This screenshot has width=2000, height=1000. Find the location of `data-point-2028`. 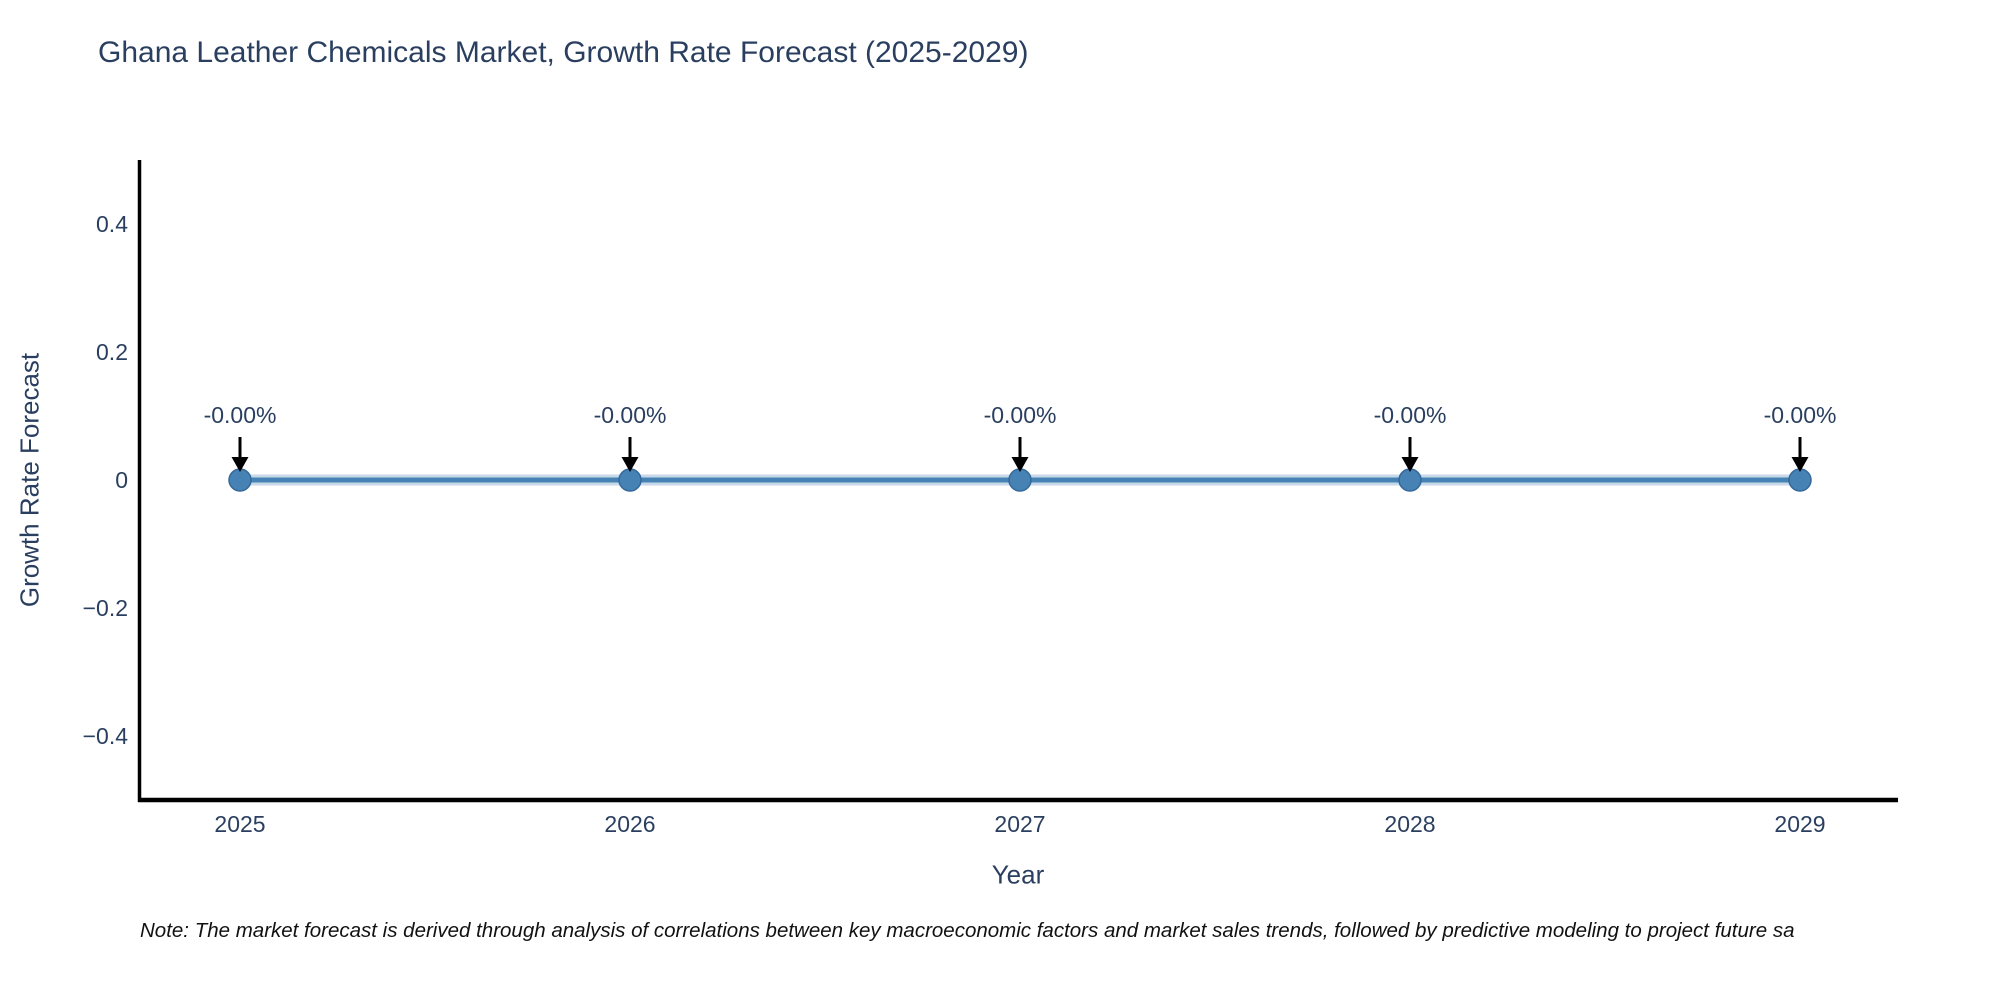

data-point-2028 is located at coordinates (1410, 480).